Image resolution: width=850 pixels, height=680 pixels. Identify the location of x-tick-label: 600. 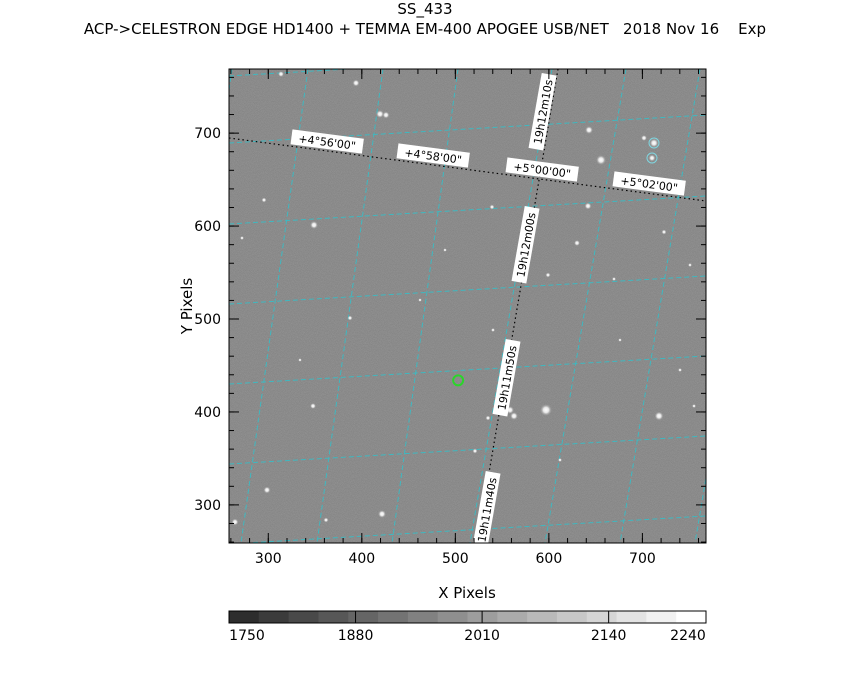
(549, 559).